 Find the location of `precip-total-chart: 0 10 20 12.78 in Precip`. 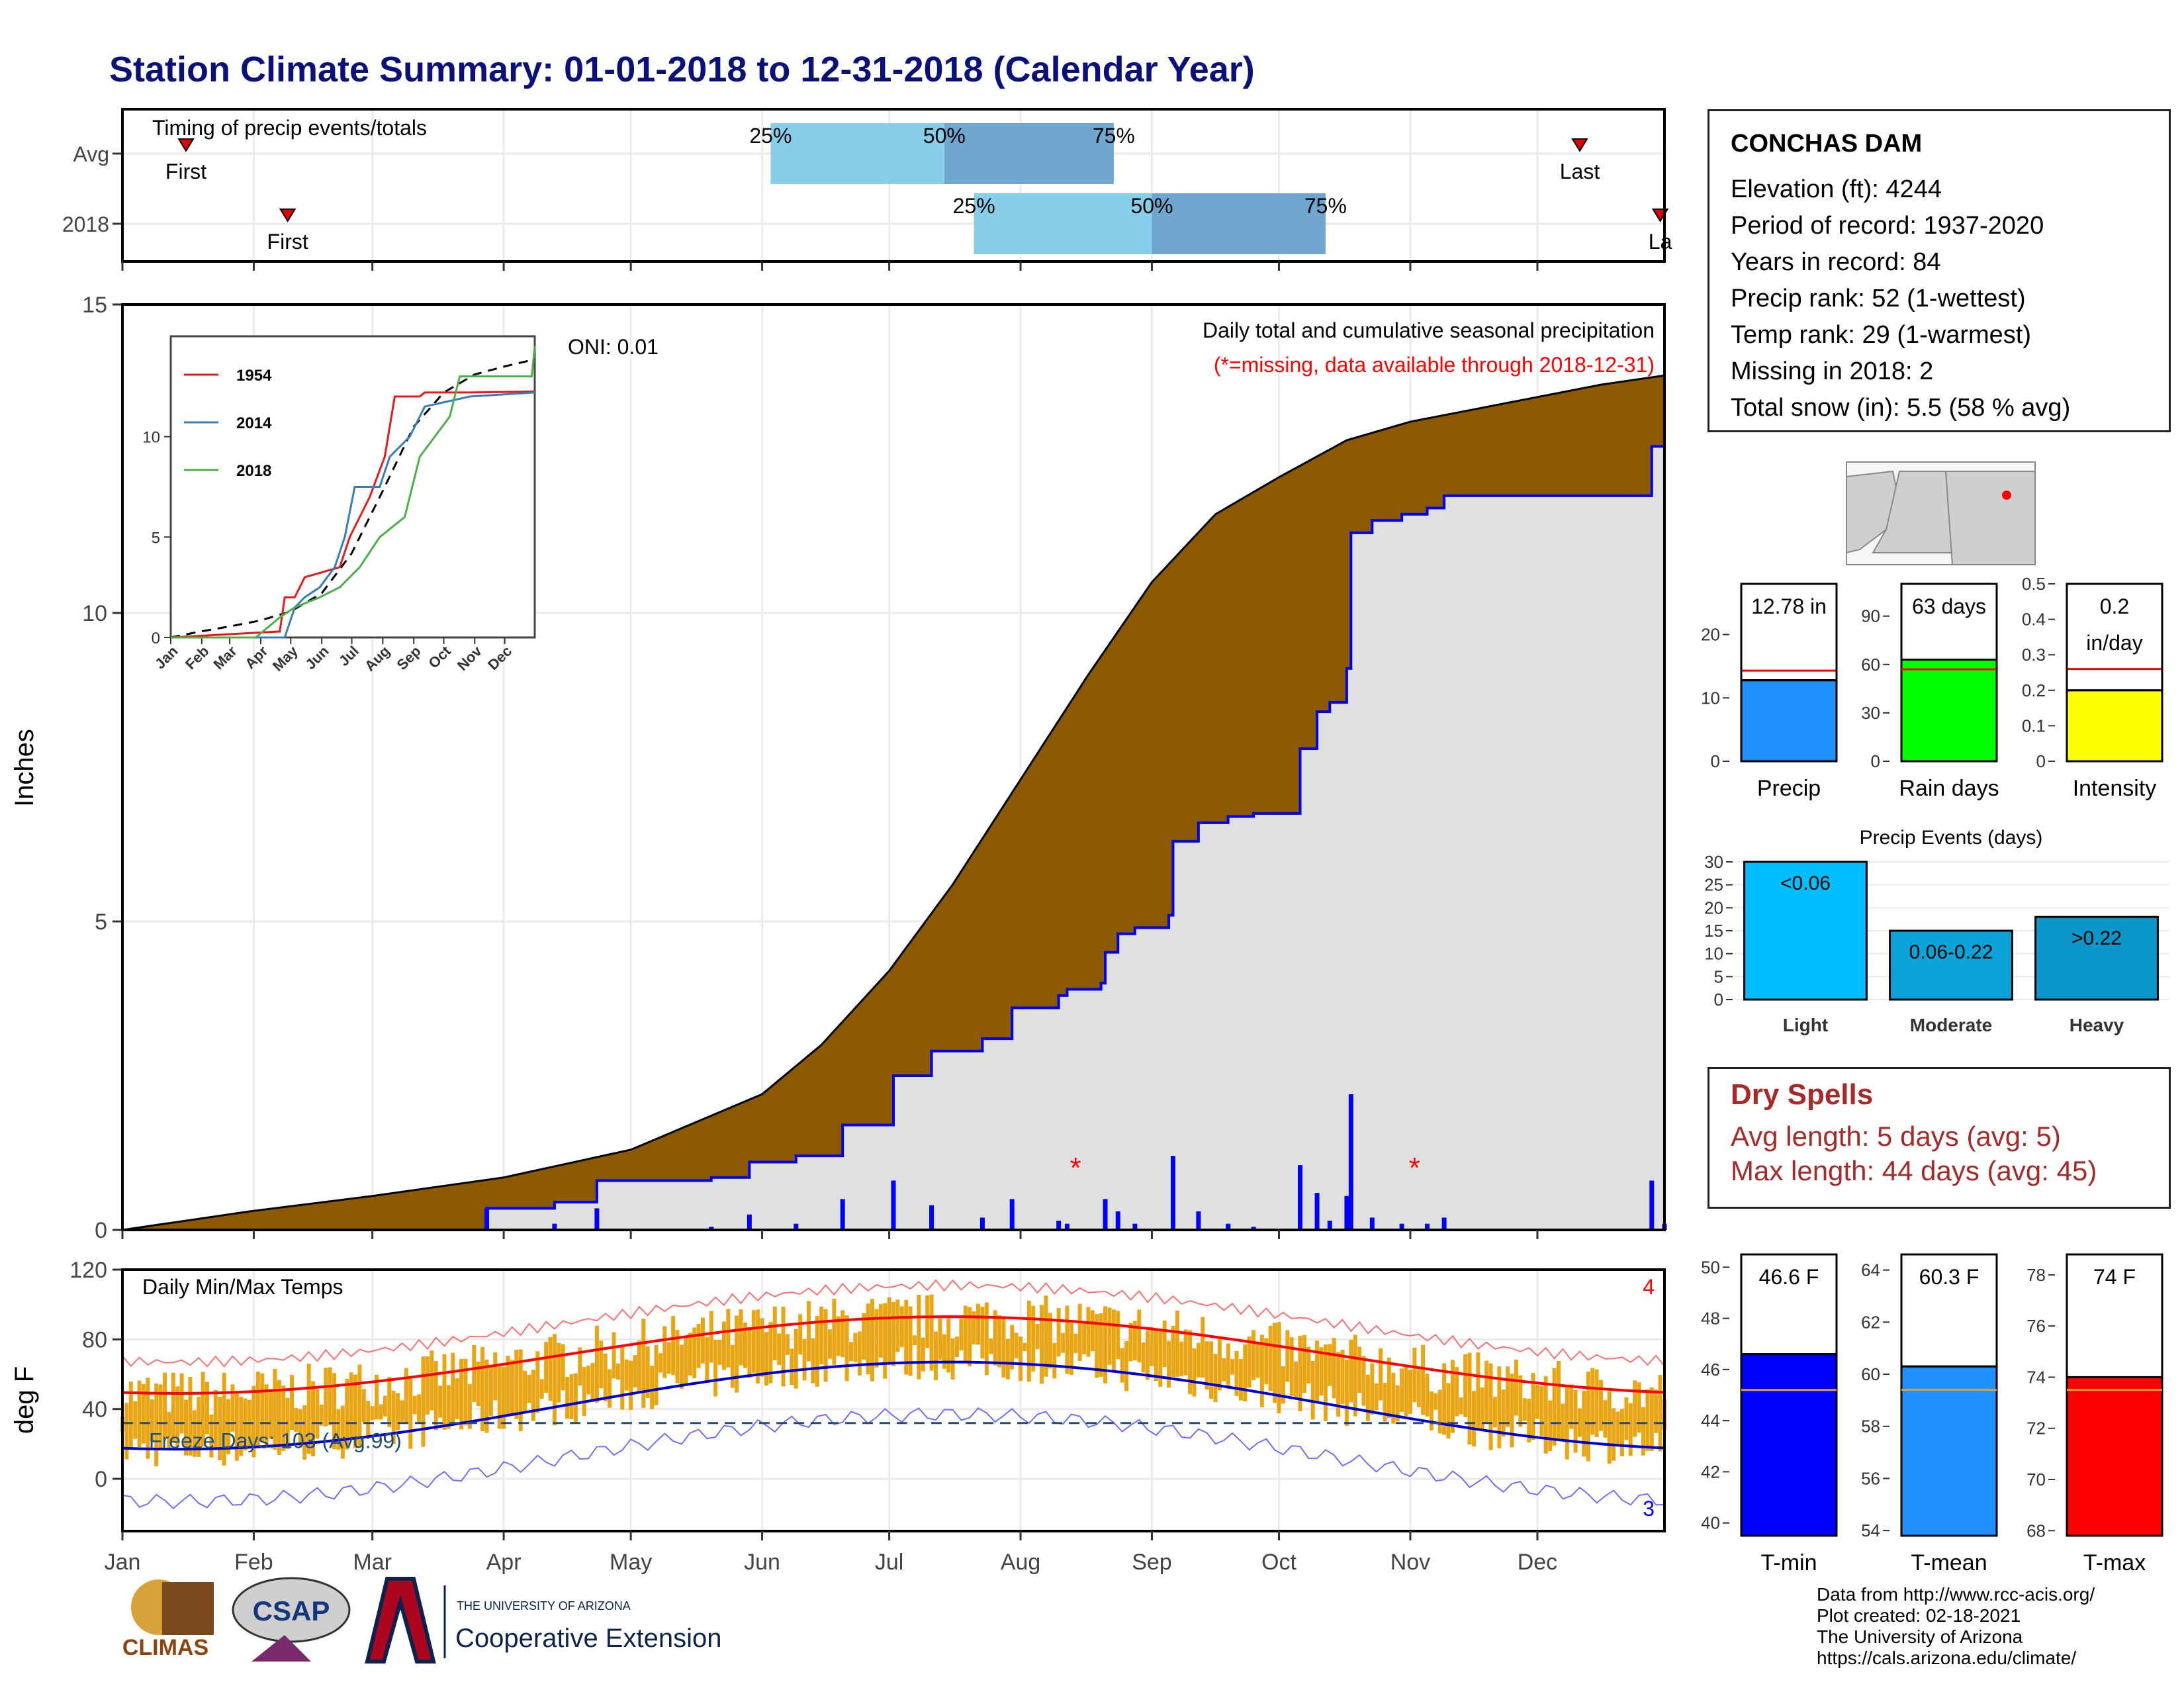

precip-total-chart: 0 10 20 12.78 in Precip is located at coordinates (1775, 692).